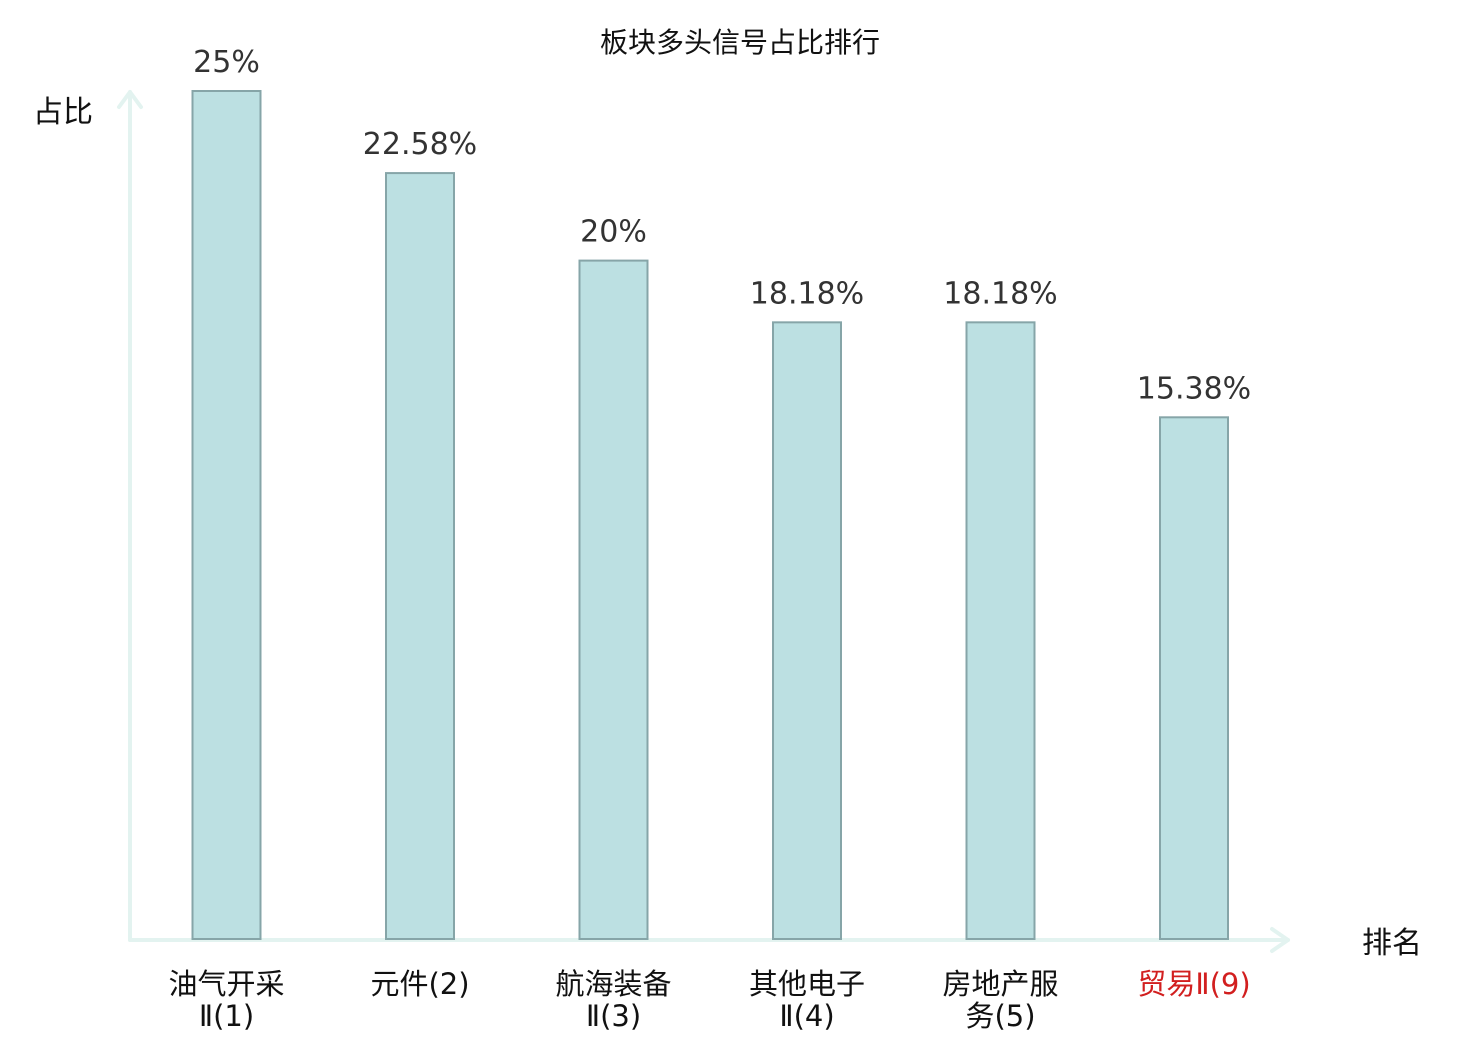 The width and height of the screenshot is (1480, 1040). Describe the element at coordinates (740, 42) in the screenshot. I see `chart-title: 板块多头信号占比排行` at that location.